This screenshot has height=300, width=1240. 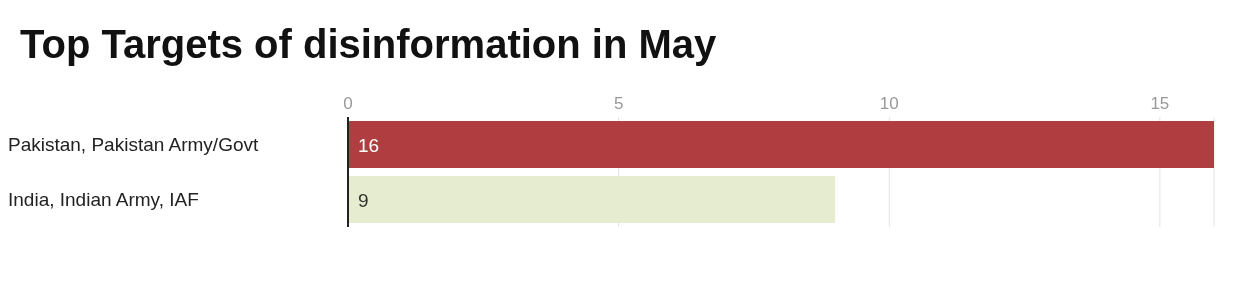 I want to click on x-tick-label: 0, so click(x=348, y=103).